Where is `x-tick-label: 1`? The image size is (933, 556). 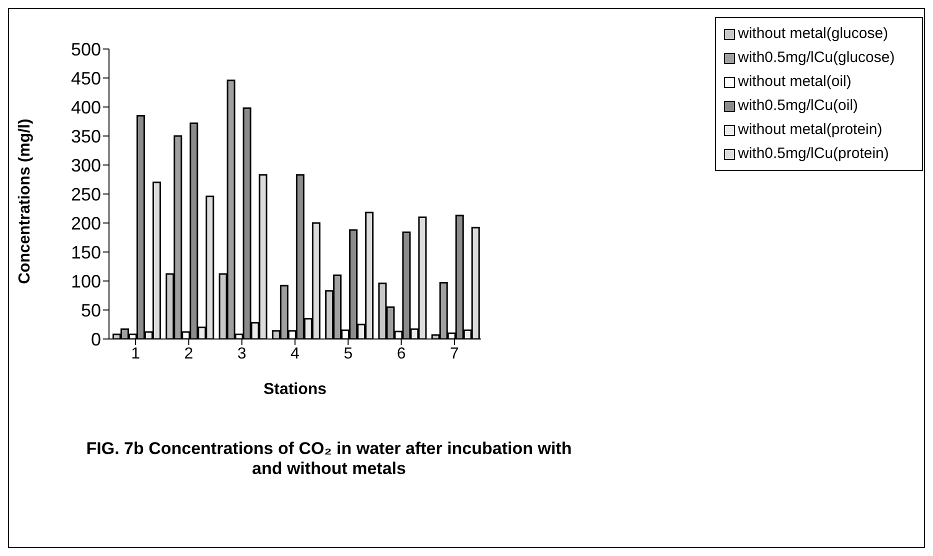
x-tick-label: 1 is located at coordinates (135, 353).